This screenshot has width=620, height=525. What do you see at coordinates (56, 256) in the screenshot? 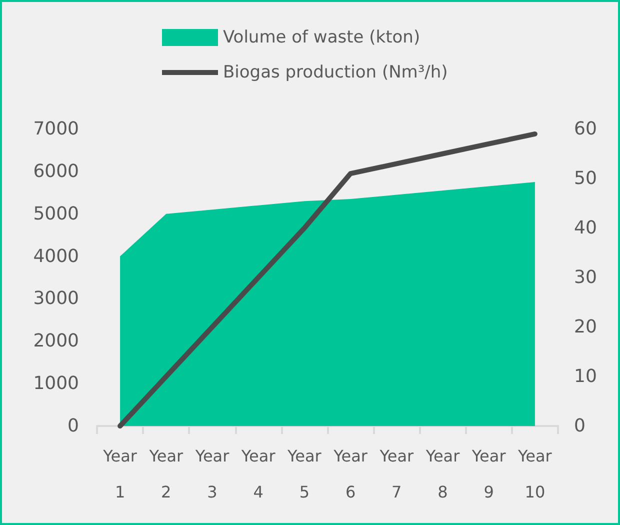
I see `y-tick-label: 4000` at bounding box center [56, 256].